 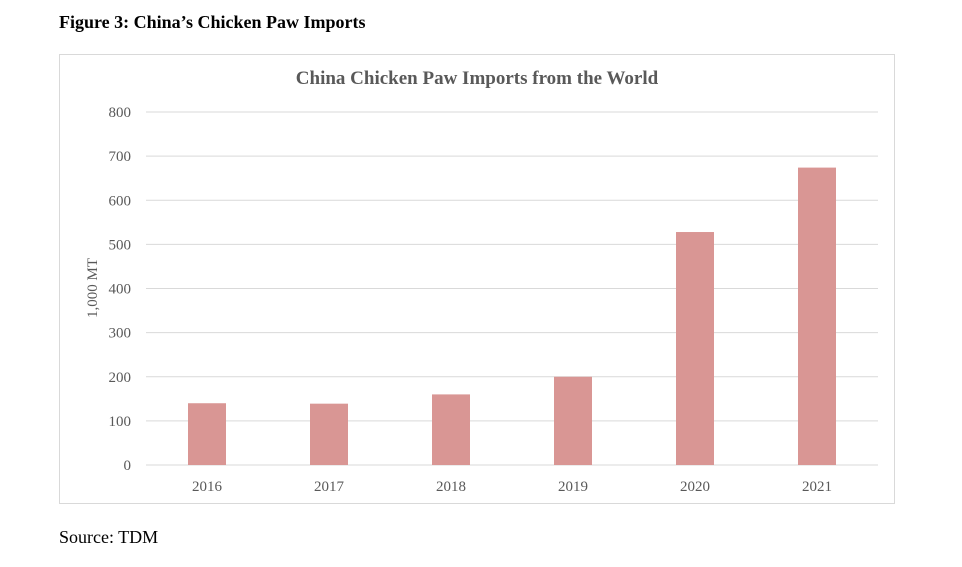 What do you see at coordinates (207, 487) in the screenshot?
I see `x-tick-label: 2016` at bounding box center [207, 487].